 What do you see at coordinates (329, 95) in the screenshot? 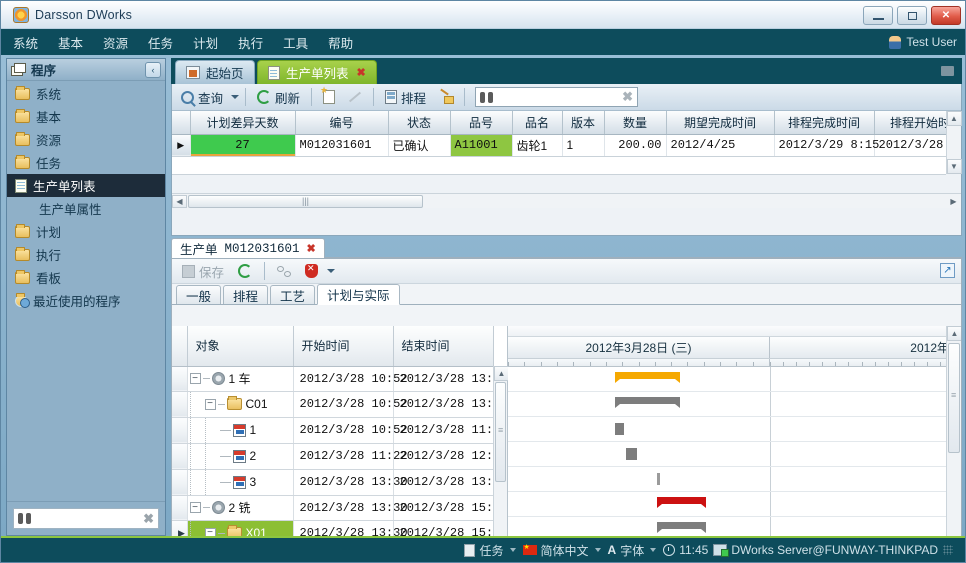
I see `new-button` at bounding box center [329, 95].